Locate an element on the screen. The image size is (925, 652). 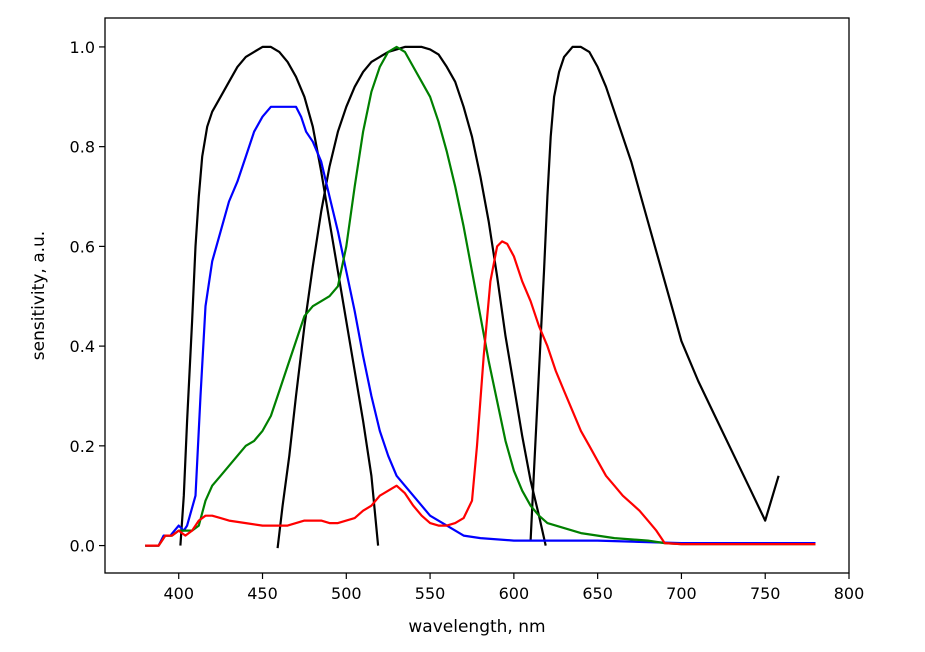
y-axis-label: sensitivity, a.u. is located at coordinates (39, 295).